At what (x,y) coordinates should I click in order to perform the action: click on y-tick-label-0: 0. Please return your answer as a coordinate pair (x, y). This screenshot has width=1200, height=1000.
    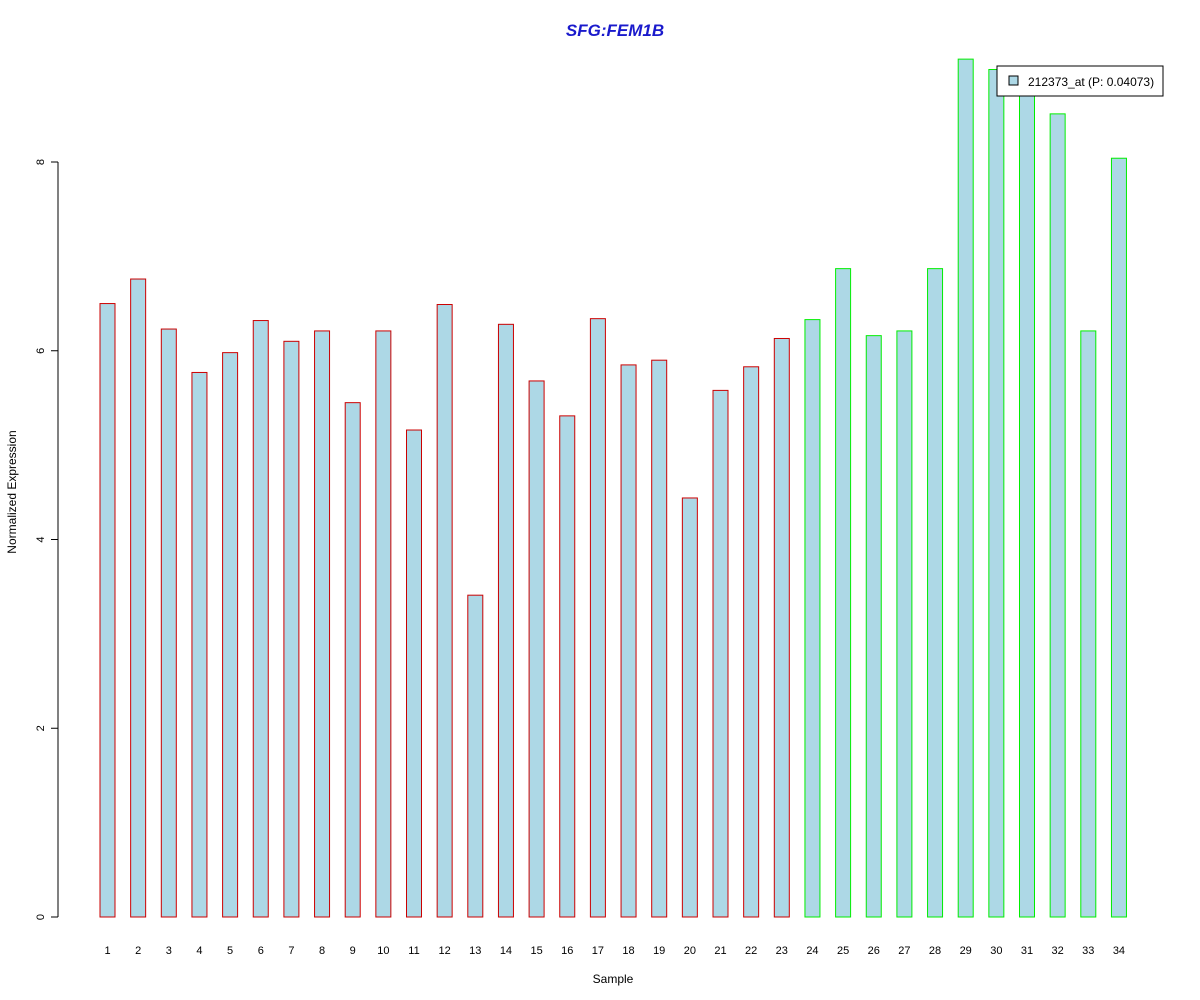
    Looking at the image, I should click on (41, 917).